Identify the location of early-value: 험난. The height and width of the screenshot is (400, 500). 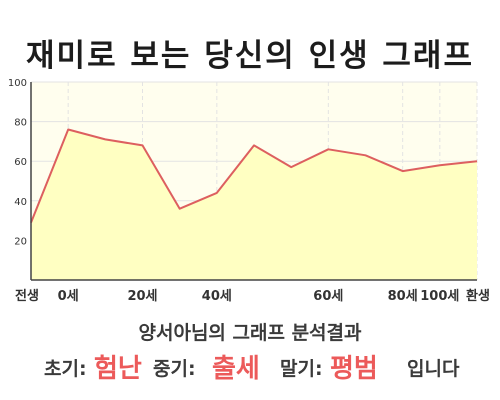
(118, 369).